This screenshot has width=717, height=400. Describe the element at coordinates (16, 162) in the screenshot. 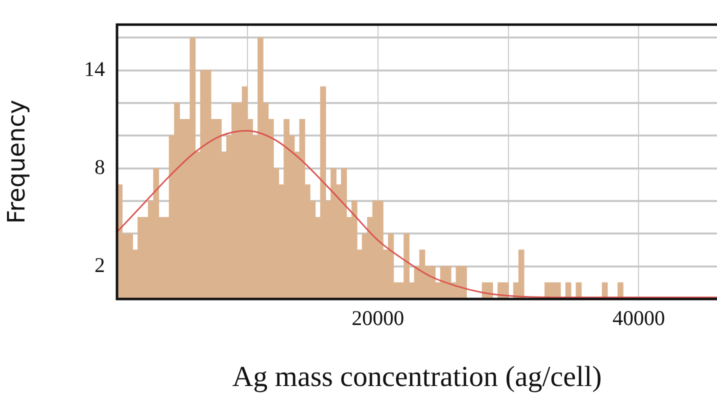

I see `y-axis-title: Frequency` at that location.